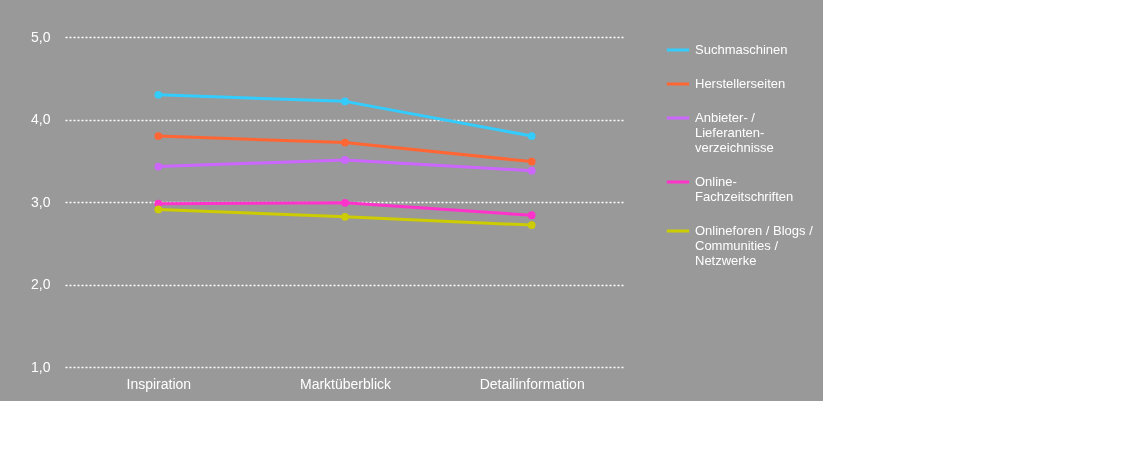 The height and width of the screenshot is (457, 1140). I want to click on x-tick-label: Detailinformation, so click(532, 383).